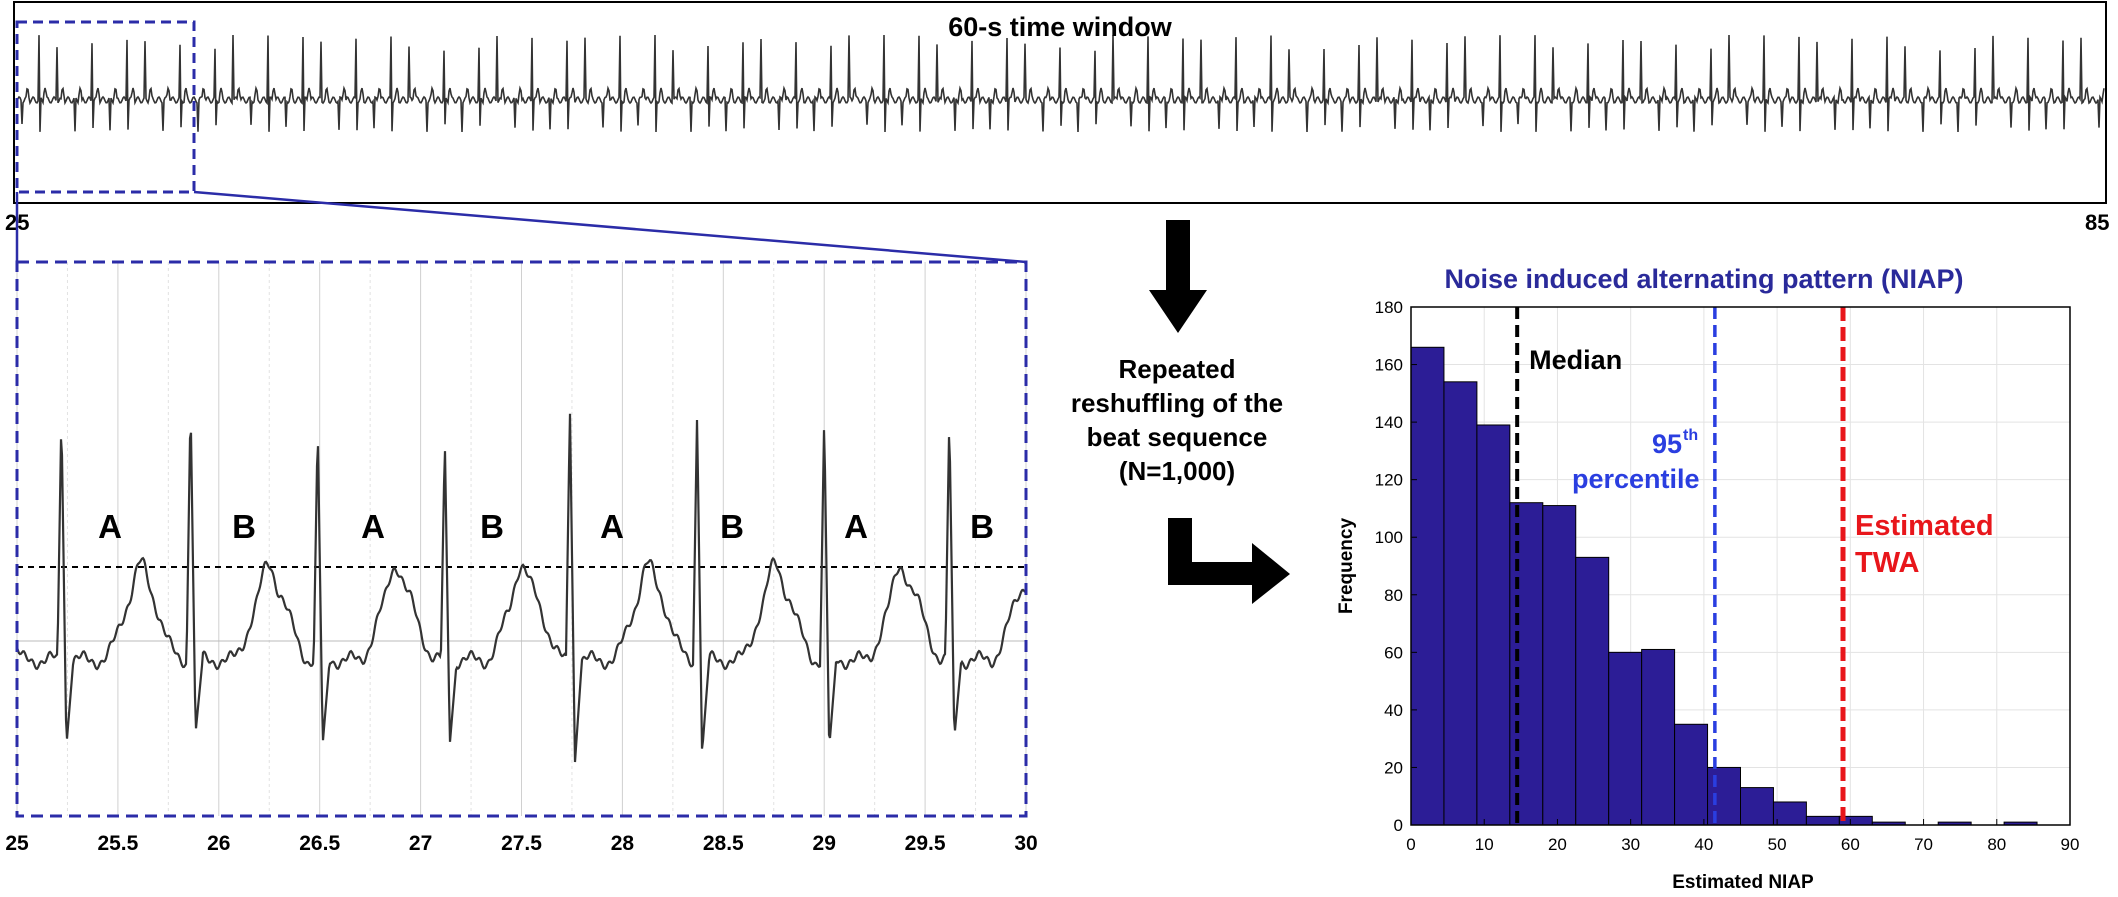 This screenshot has height=897, width=2118. I want to click on y-tick-label: 60, so click(1393, 652).